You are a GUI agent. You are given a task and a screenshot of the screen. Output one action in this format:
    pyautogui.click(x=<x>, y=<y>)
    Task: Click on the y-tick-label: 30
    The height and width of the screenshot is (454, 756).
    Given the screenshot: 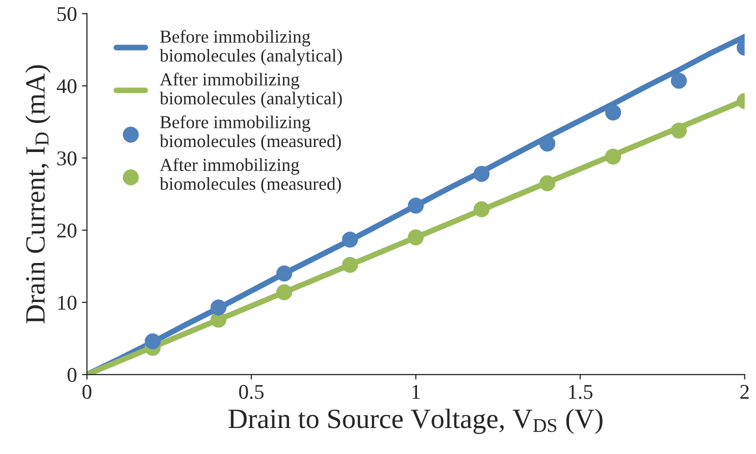 What is the action you would take?
    pyautogui.click(x=66, y=158)
    